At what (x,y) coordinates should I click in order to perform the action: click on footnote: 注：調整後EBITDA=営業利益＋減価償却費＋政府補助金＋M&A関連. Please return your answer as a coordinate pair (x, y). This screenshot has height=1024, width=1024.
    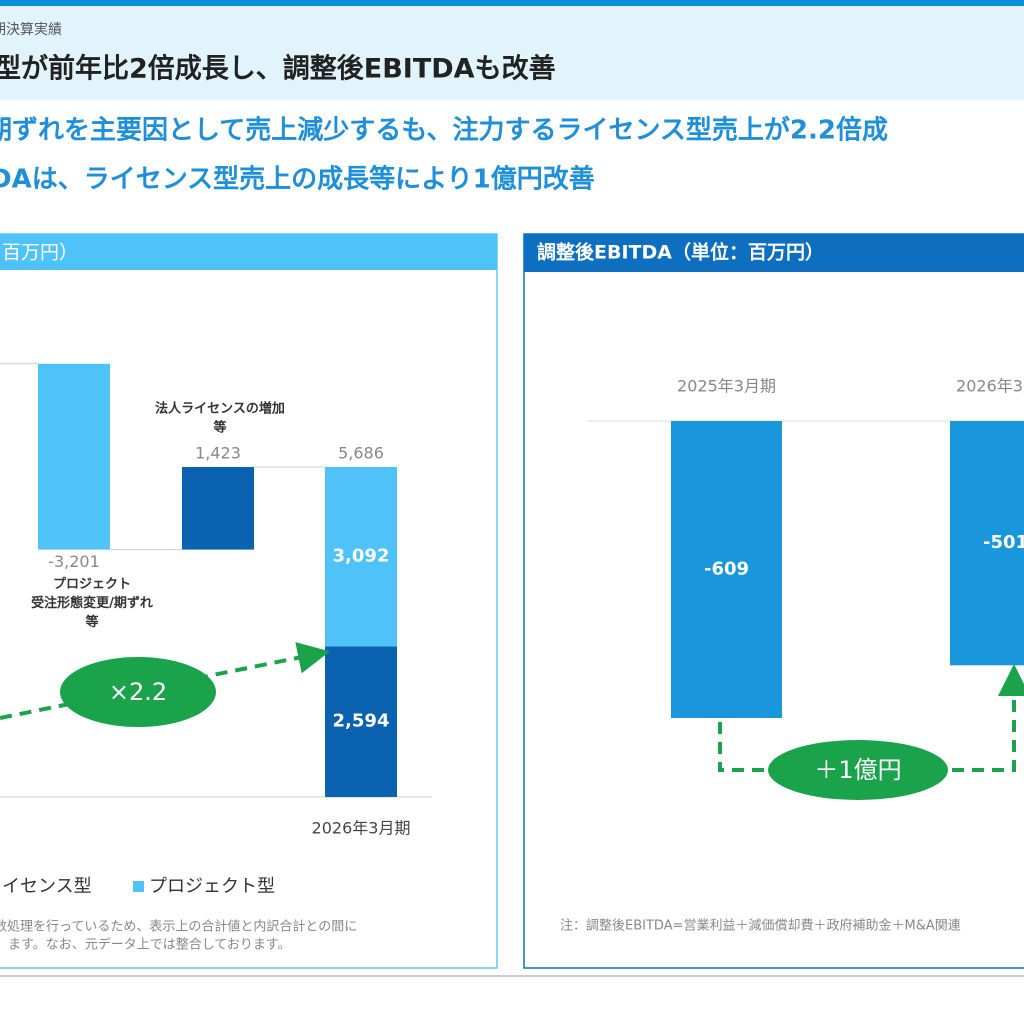
    Looking at the image, I should click on (760, 926).